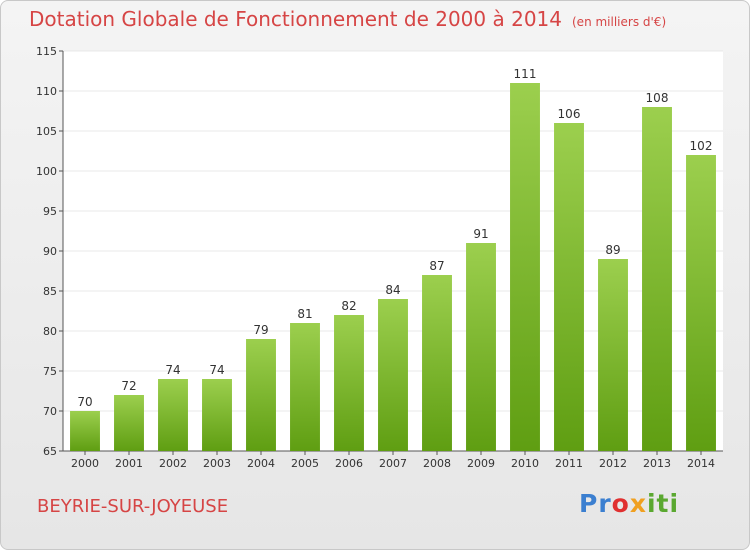  Describe the element at coordinates (85, 463) in the screenshot. I see `x-tick-label: 2000` at that location.